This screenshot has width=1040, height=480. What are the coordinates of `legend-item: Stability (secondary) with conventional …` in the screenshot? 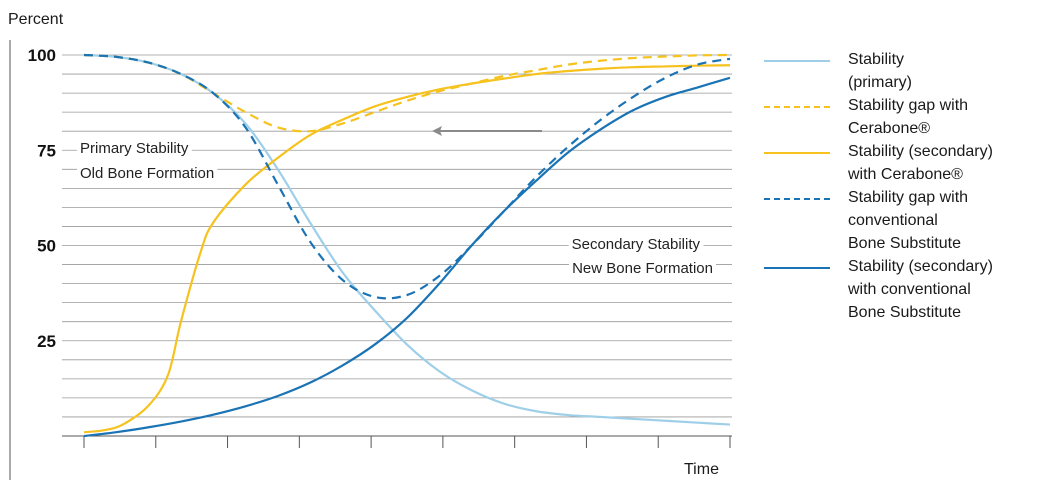 It's located at (900, 289).